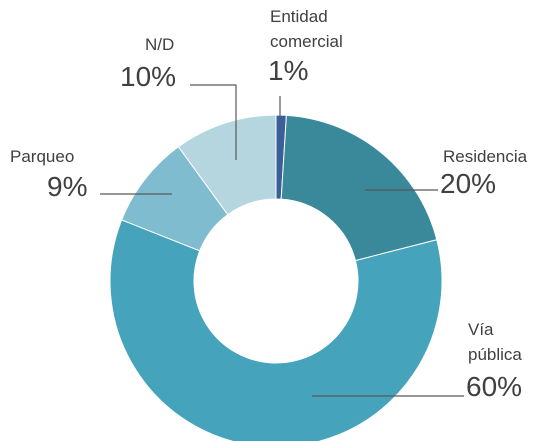  What do you see at coordinates (468, 183) in the screenshot?
I see `slice-percent: 20%` at bounding box center [468, 183].